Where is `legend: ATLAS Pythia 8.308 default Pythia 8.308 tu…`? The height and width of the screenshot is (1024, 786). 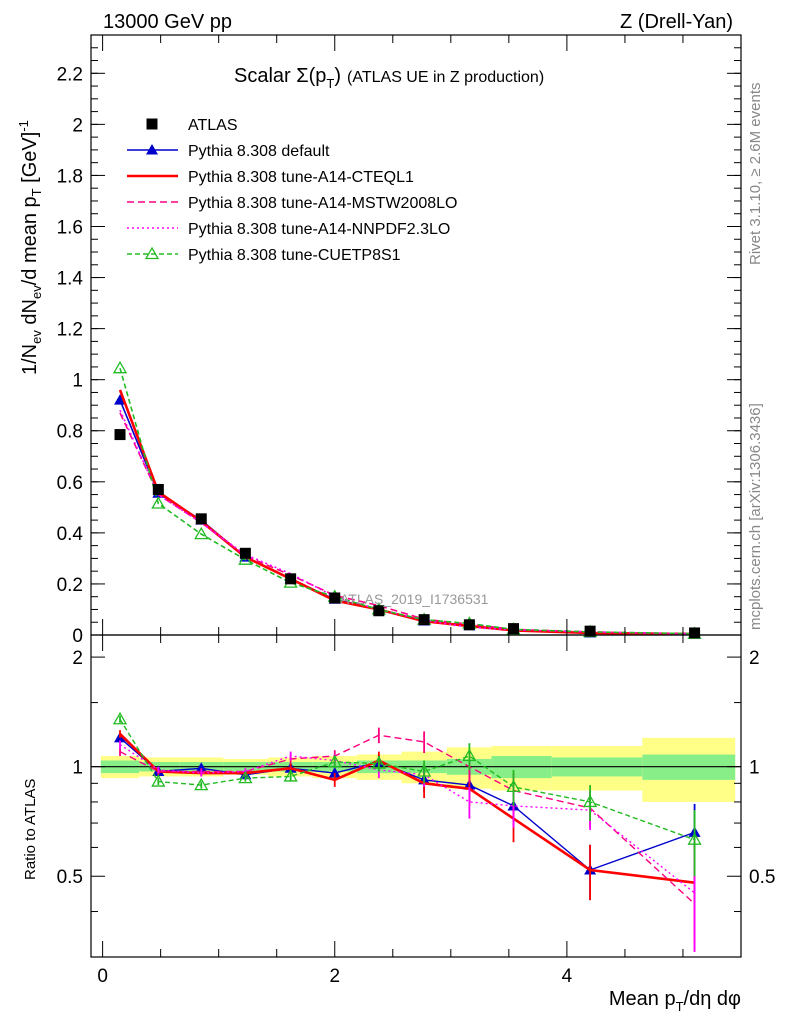 legend: ATLAS Pythia 8.308 default Pythia 8.308 tu… is located at coordinates (292, 190).